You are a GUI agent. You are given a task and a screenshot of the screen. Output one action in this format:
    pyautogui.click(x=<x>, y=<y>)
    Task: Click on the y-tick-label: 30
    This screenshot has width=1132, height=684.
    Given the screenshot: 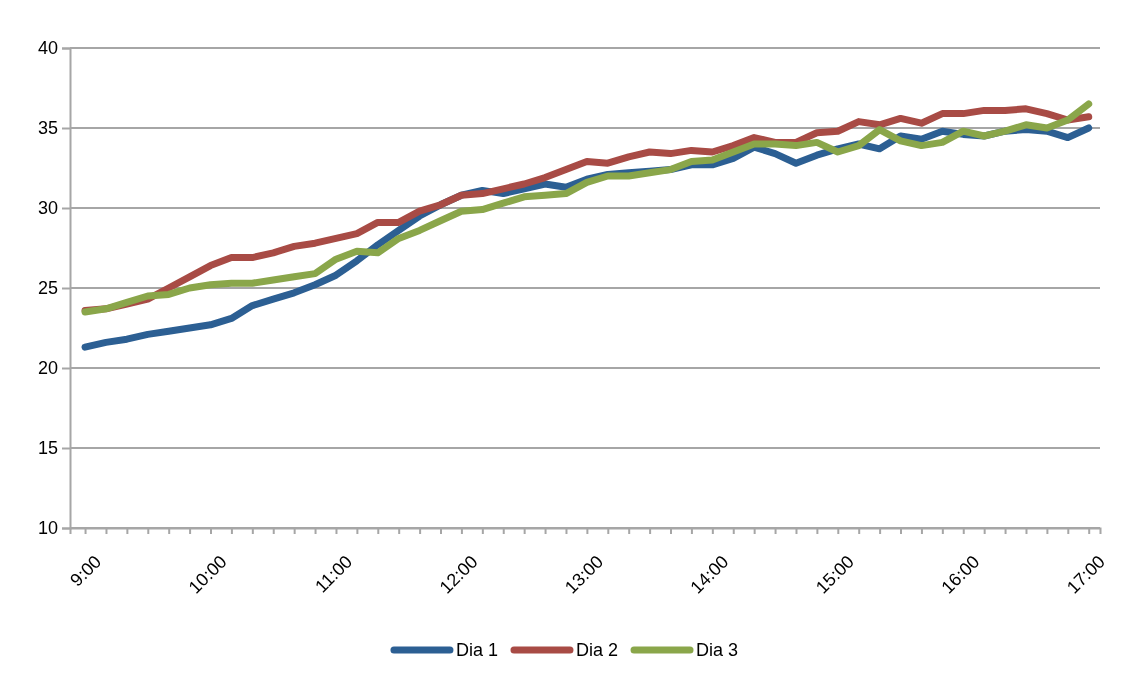 What is the action you would take?
    pyautogui.click(x=47, y=208)
    